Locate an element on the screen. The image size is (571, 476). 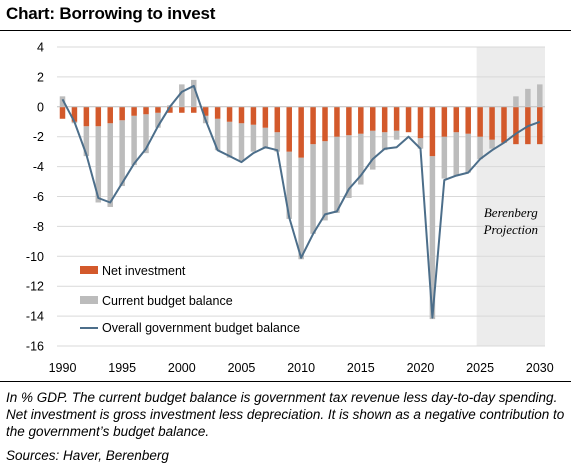
projection-label-line2: Projection is located at coordinates (510, 229).